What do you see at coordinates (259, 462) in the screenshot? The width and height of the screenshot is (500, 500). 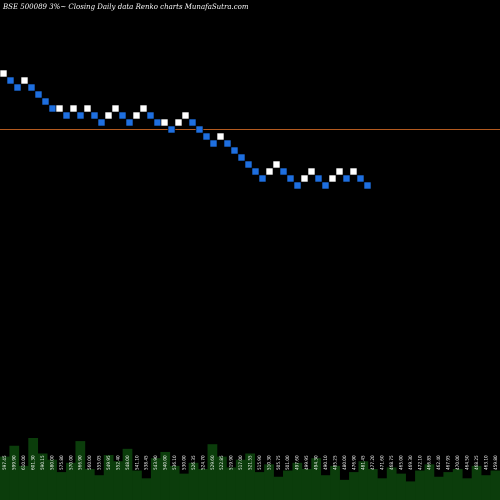 I see `volume-label: 515.90` at bounding box center [259, 462].